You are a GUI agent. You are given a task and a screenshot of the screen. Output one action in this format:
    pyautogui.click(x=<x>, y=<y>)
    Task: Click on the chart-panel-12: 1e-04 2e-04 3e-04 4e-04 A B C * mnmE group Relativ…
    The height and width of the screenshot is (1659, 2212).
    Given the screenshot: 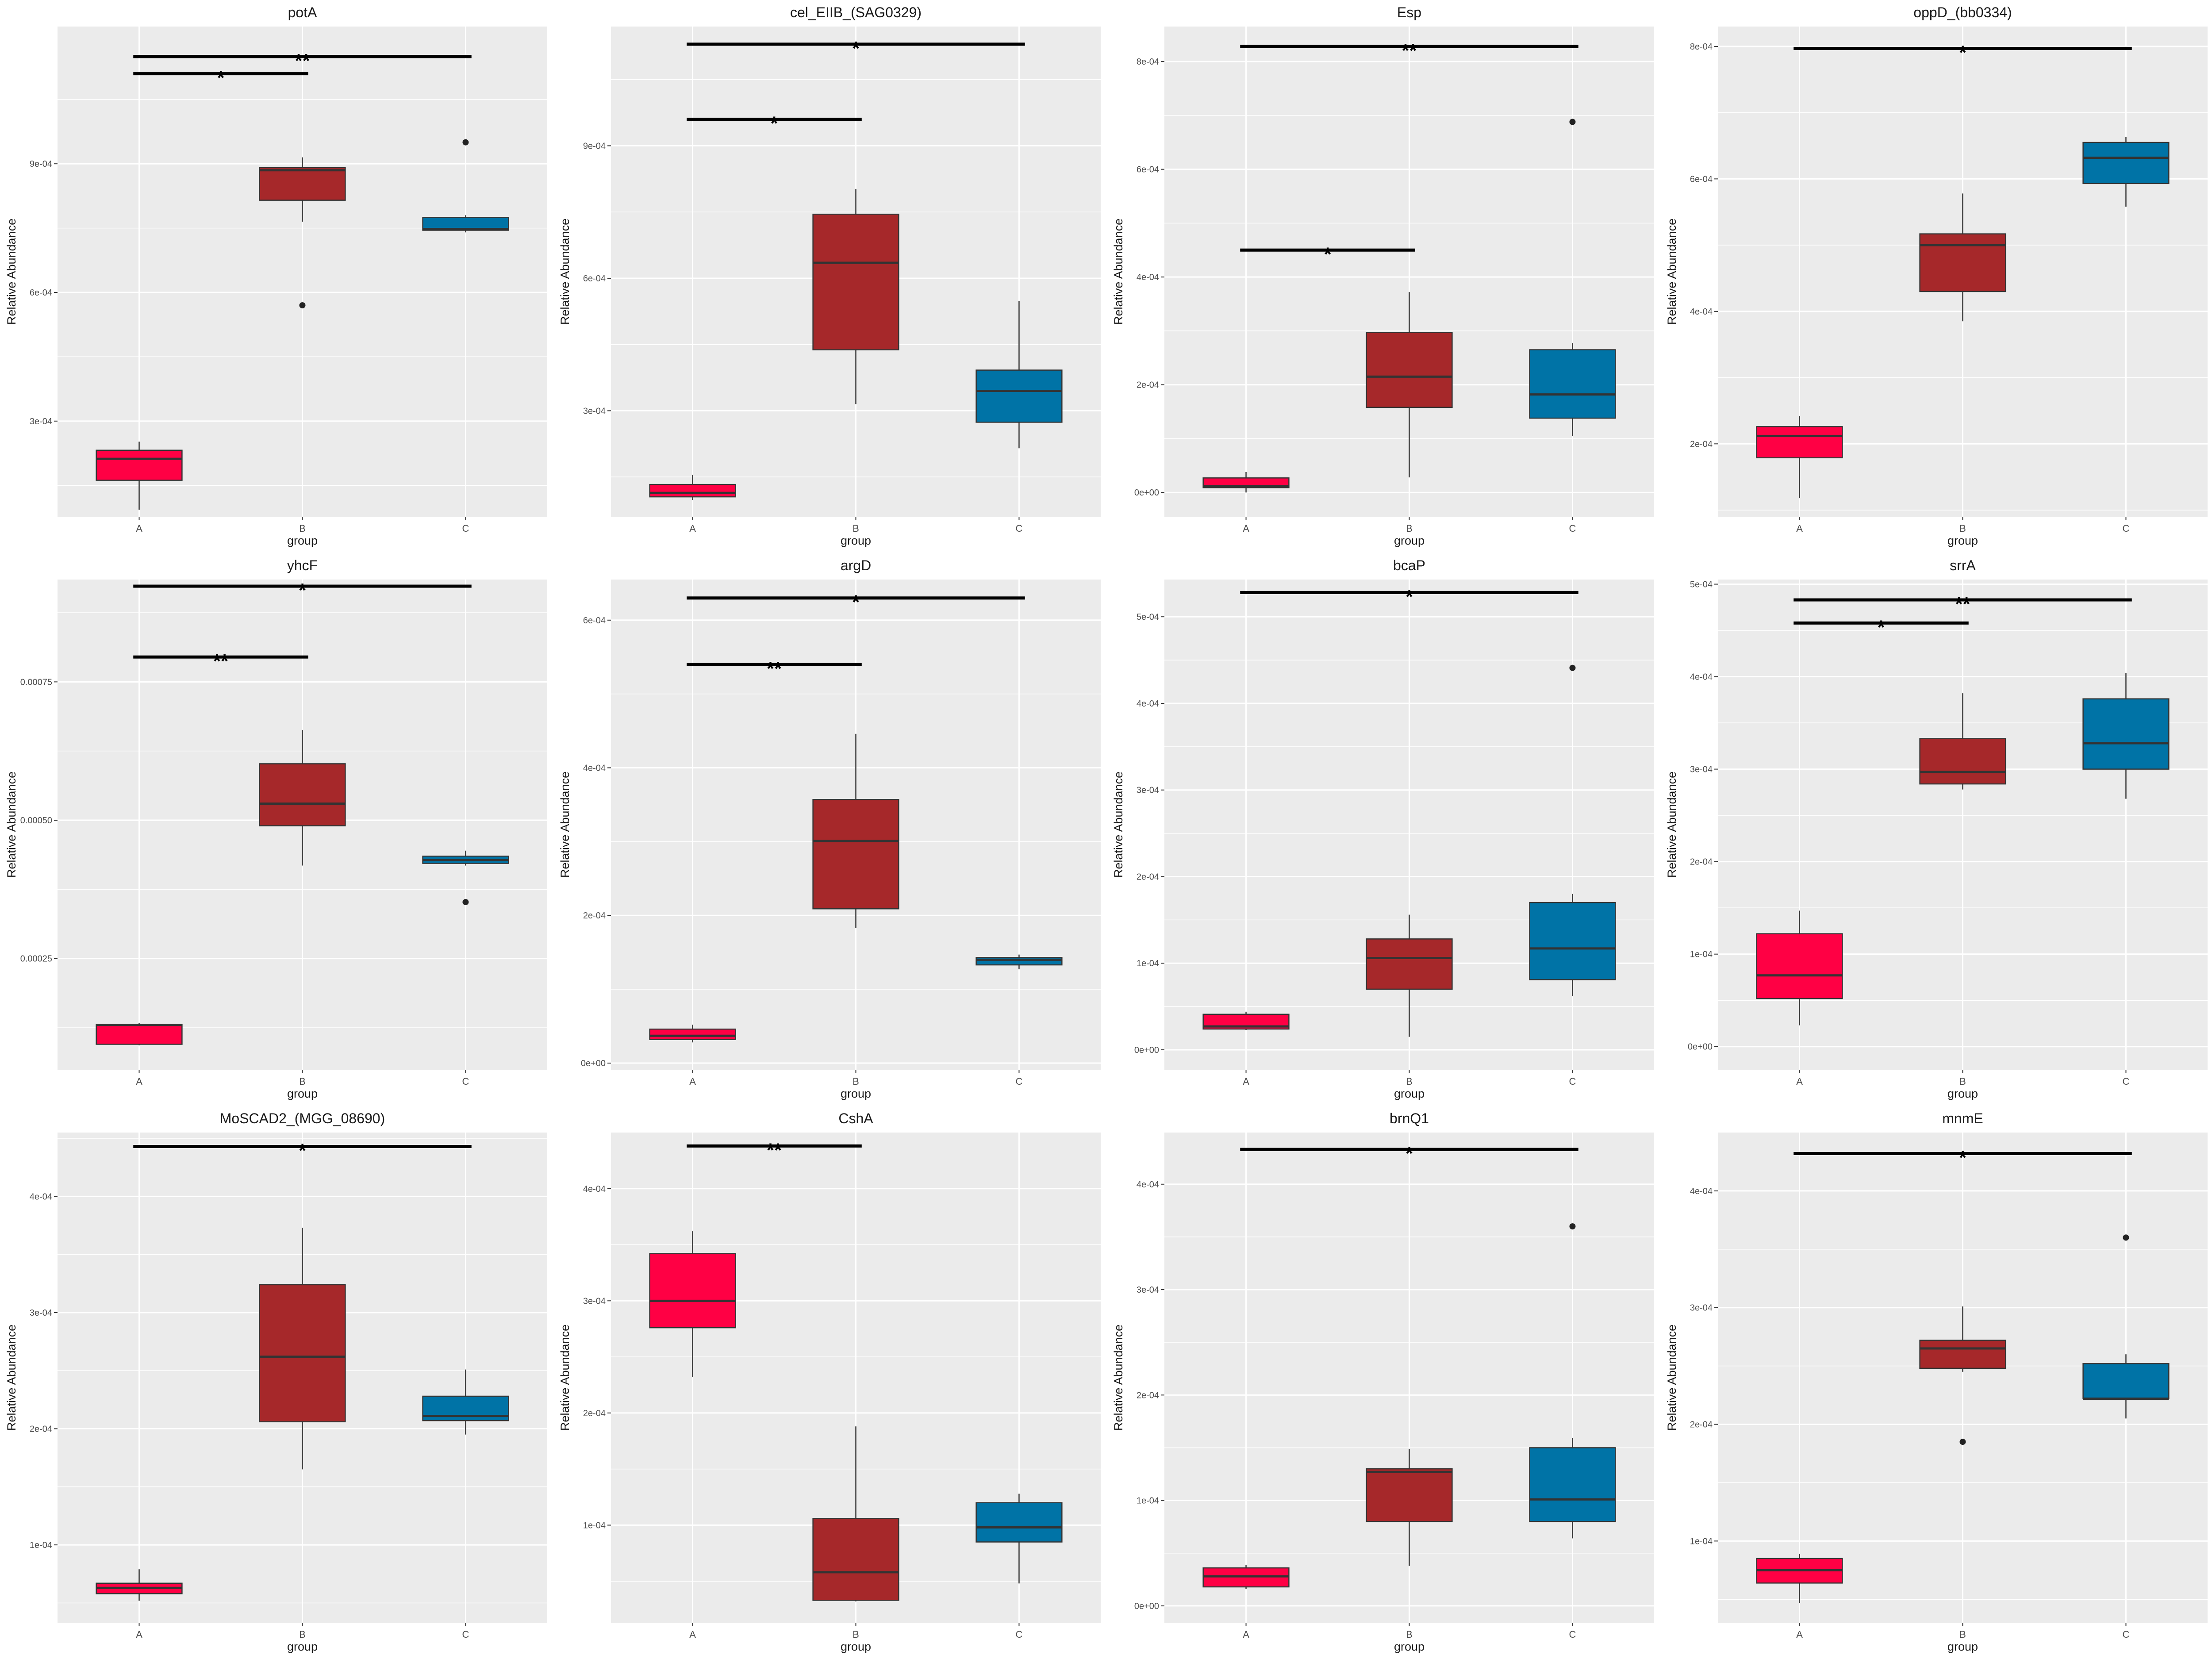 What is the action you would take?
    pyautogui.click(x=1937, y=1382)
    